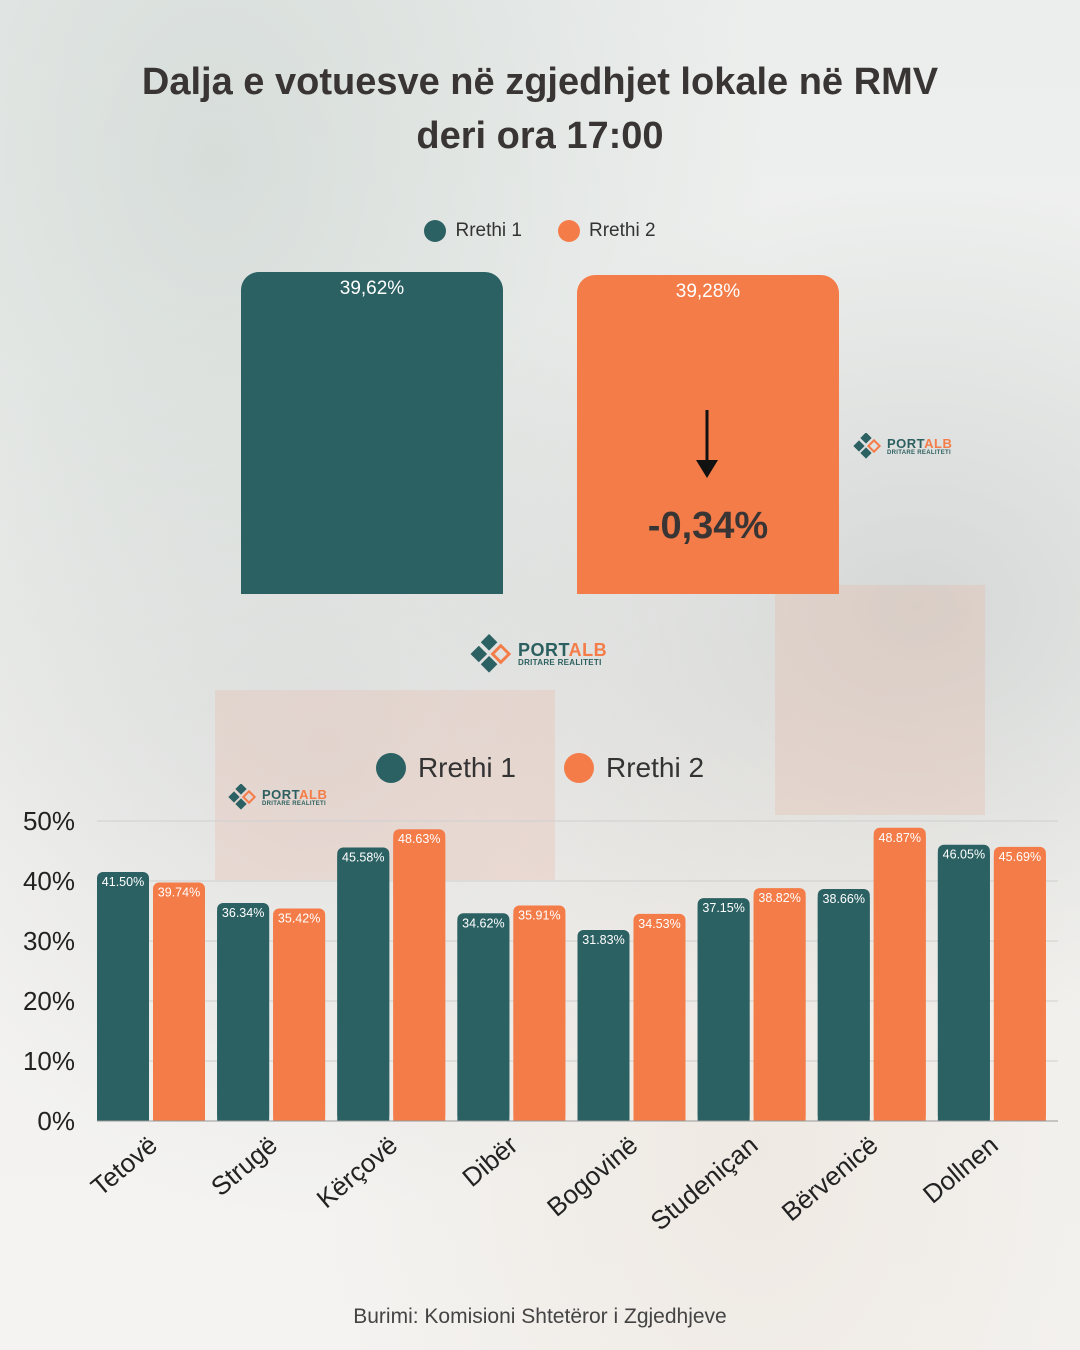  What do you see at coordinates (960, 1170) in the screenshot?
I see `x-tick-label: Dollnen` at bounding box center [960, 1170].